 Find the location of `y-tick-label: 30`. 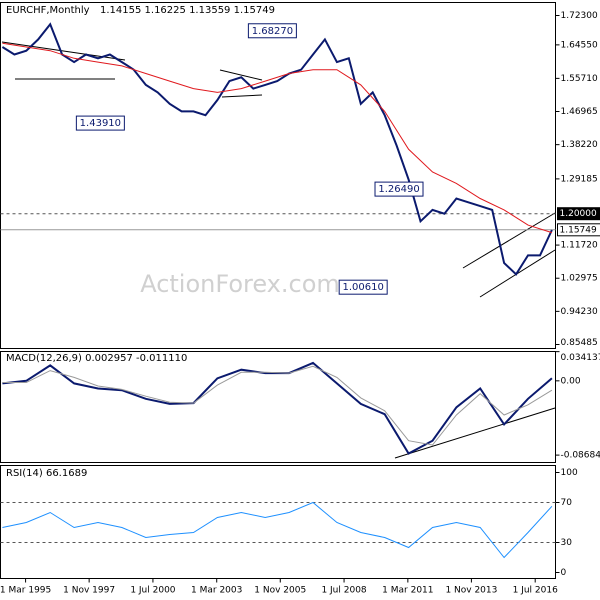

y-tick-label: 30 is located at coordinates (567, 543).